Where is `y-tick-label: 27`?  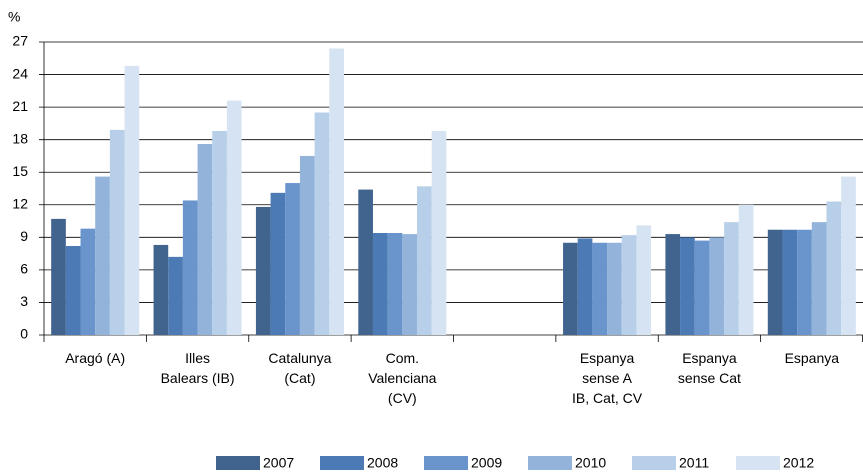
y-tick-label: 27 is located at coordinates (20, 41).